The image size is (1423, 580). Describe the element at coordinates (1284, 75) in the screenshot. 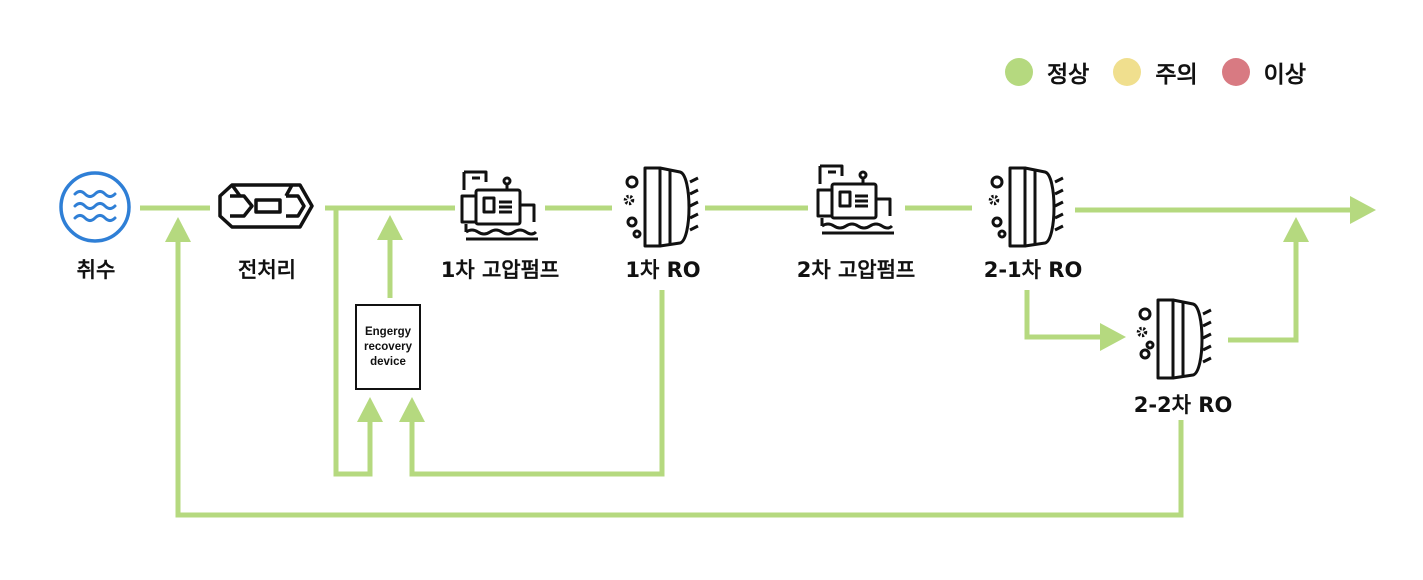

I see `legend-error-label: 이상` at that location.